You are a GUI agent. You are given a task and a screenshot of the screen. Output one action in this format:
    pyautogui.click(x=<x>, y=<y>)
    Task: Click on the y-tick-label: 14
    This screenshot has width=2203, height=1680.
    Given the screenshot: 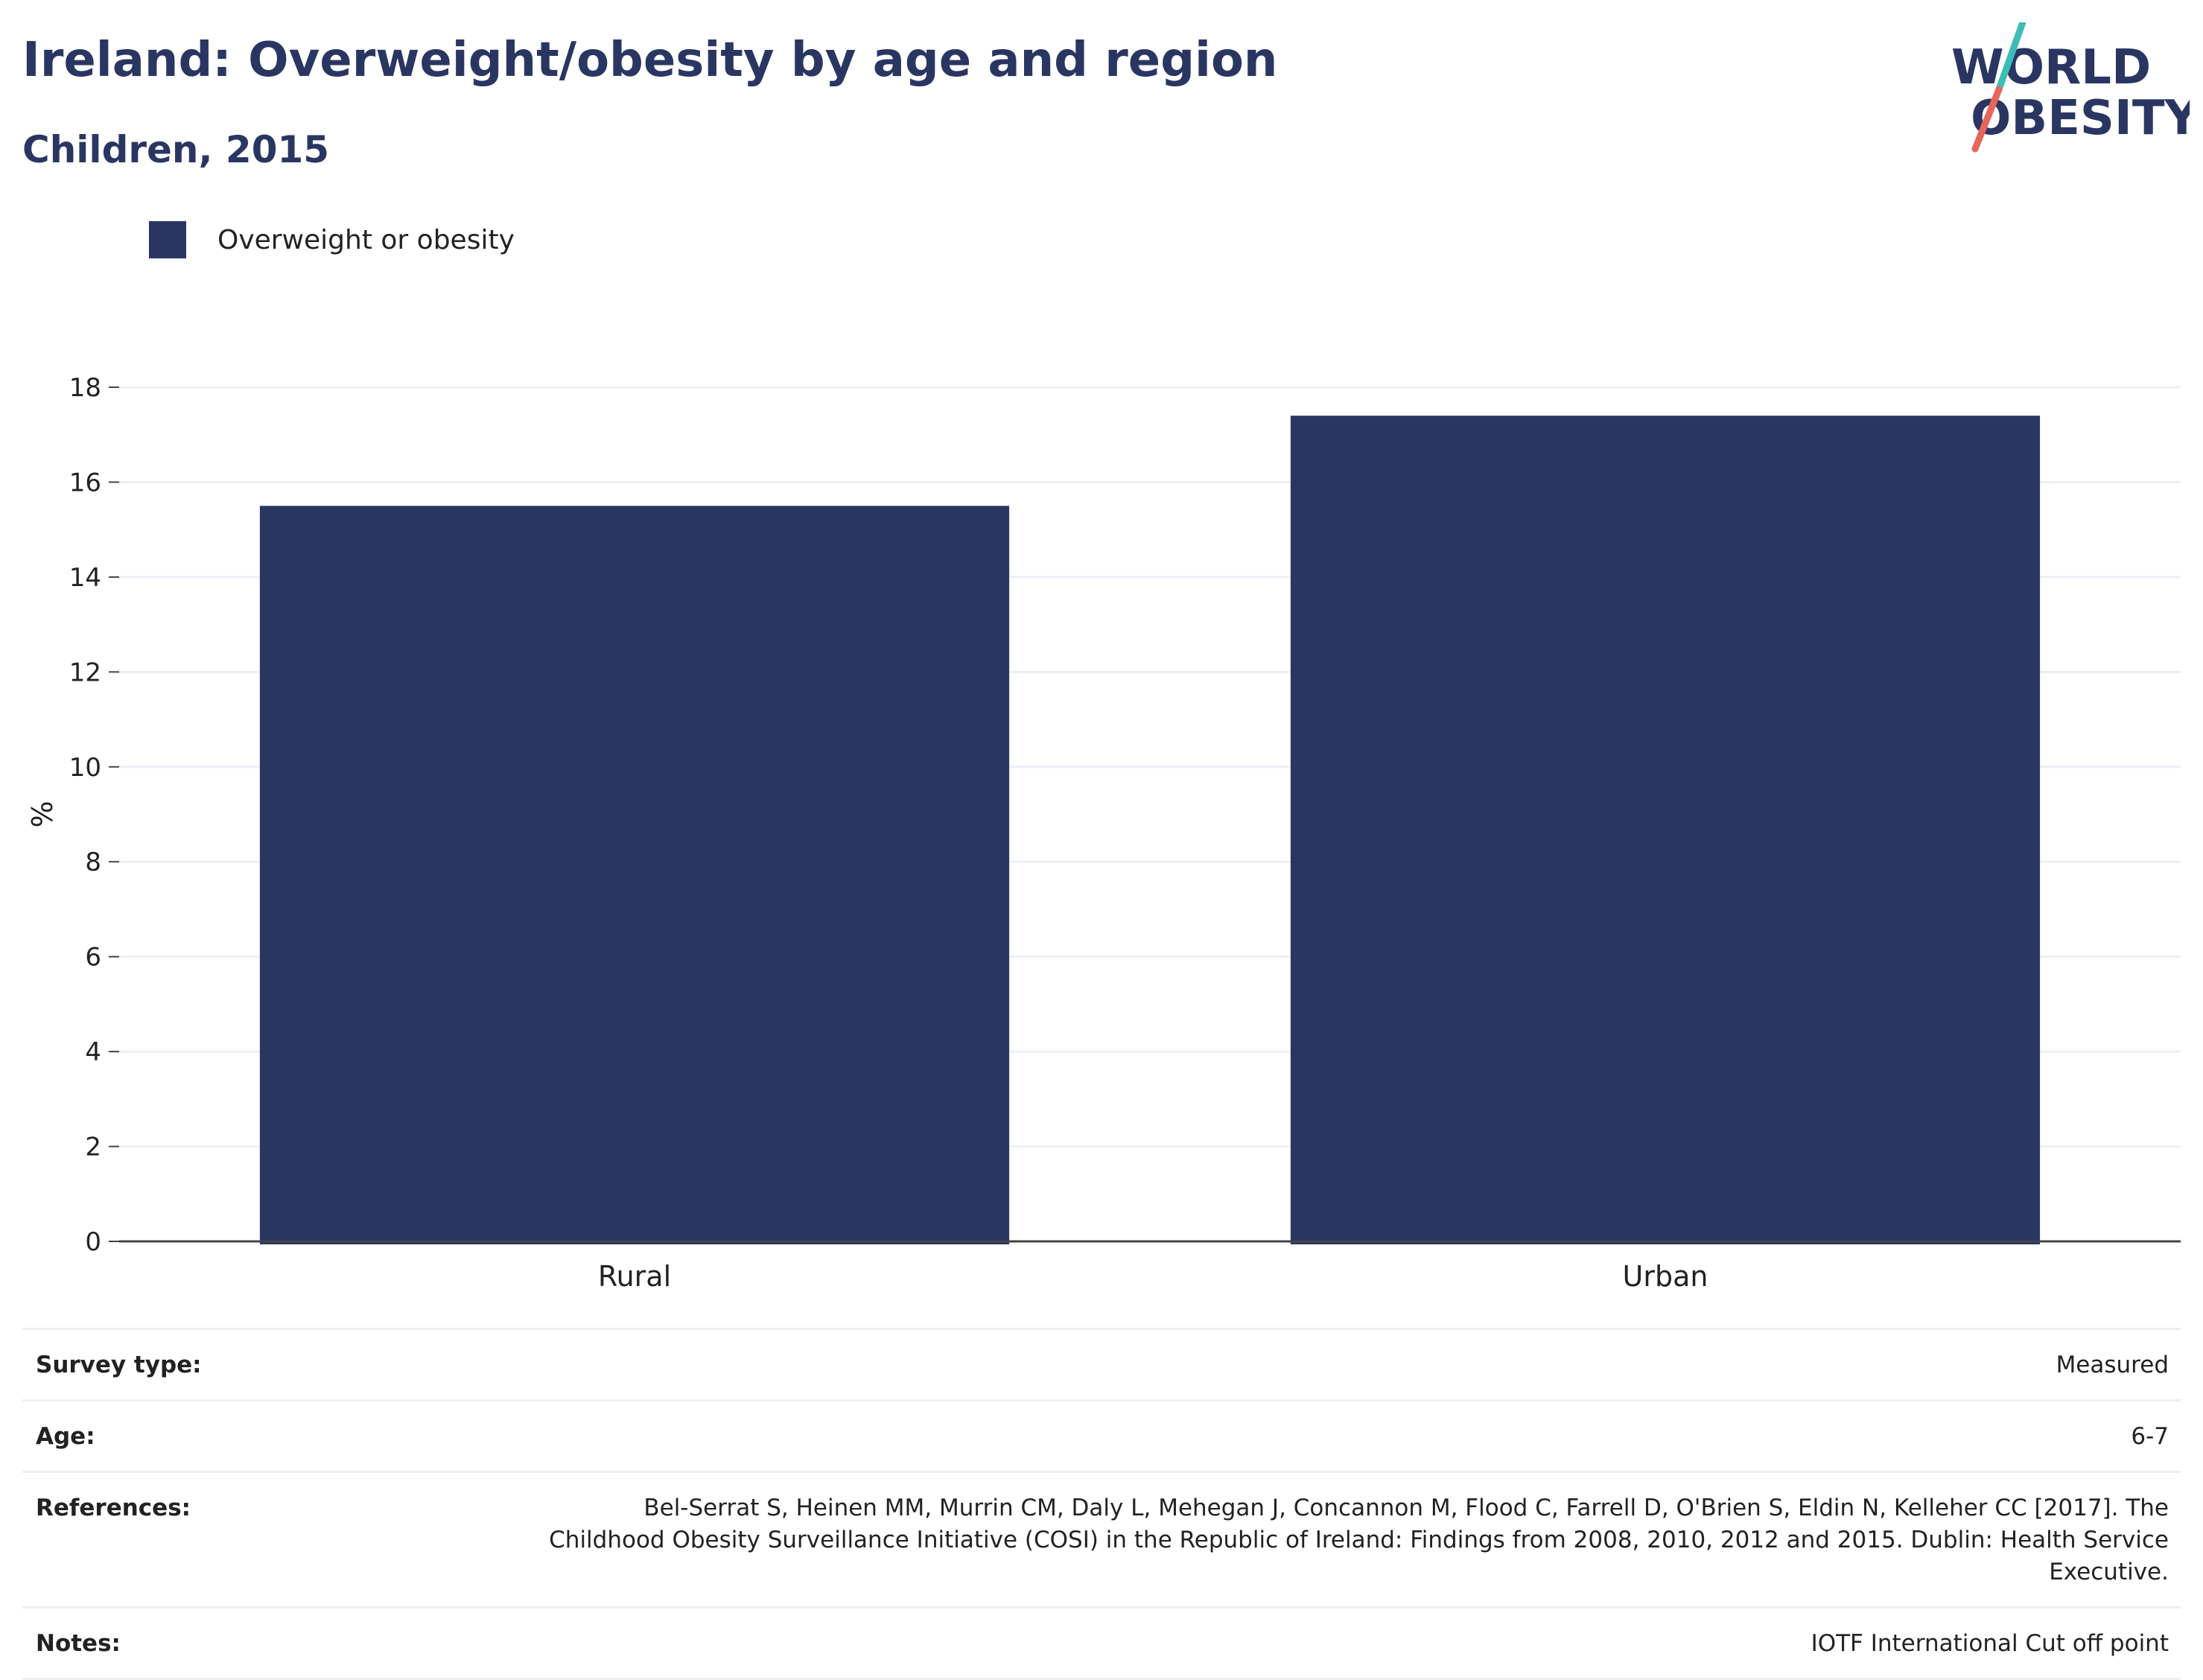 What is the action you would take?
    pyautogui.click(x=85, y=578)
    